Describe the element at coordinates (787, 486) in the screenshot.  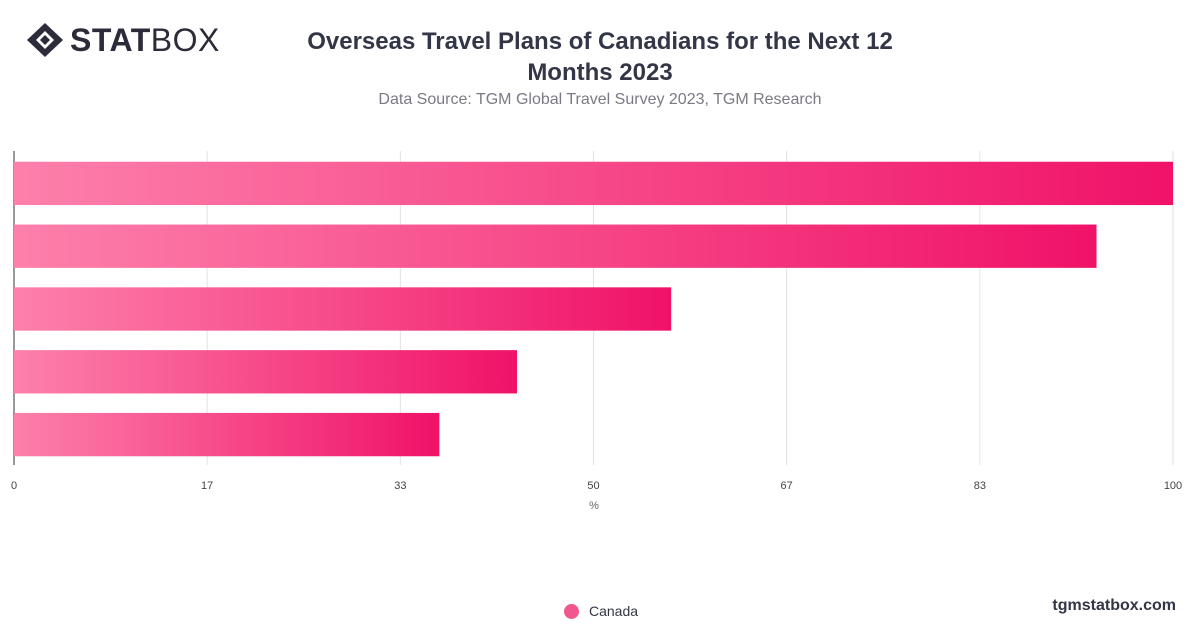
I see `x-tick-label: 67` at that location.